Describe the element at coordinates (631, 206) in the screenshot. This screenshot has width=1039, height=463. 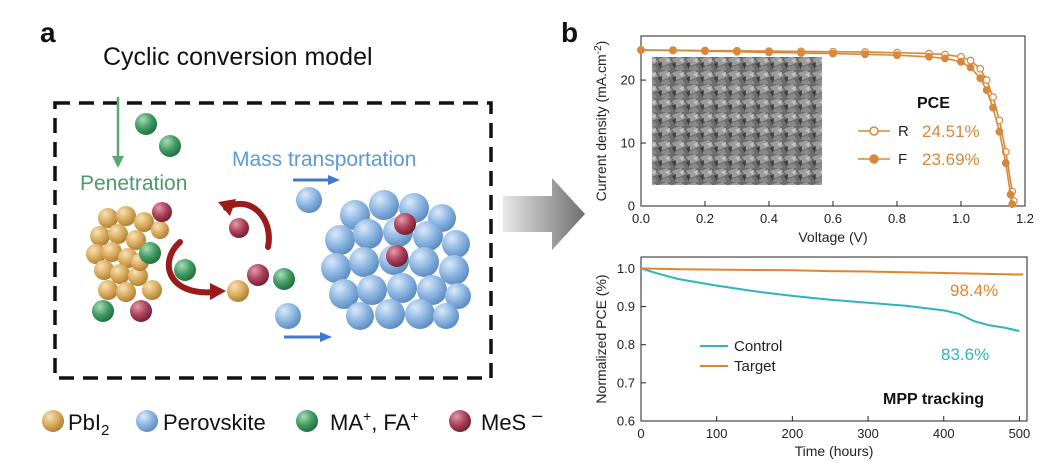
I see `y-tick-label: 0` at that location.